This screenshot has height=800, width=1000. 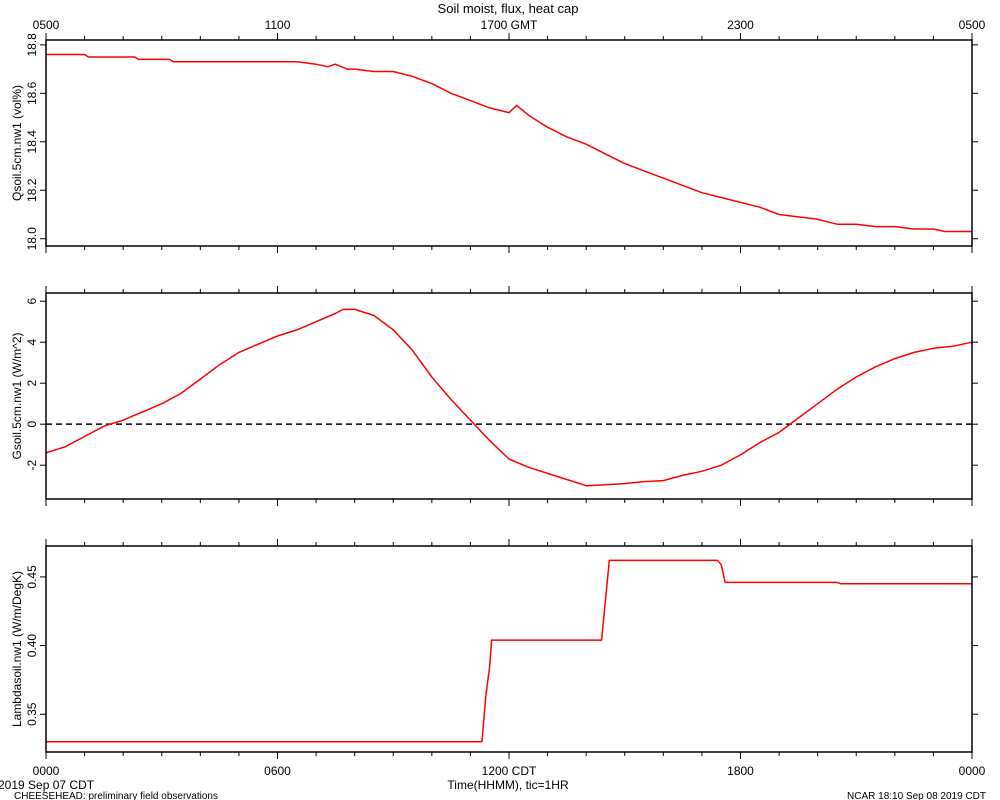 What do you see at coordinates (32, 465) in the screenshot?
I see `y-tick-label: -2` at bounding box center [32, 465].